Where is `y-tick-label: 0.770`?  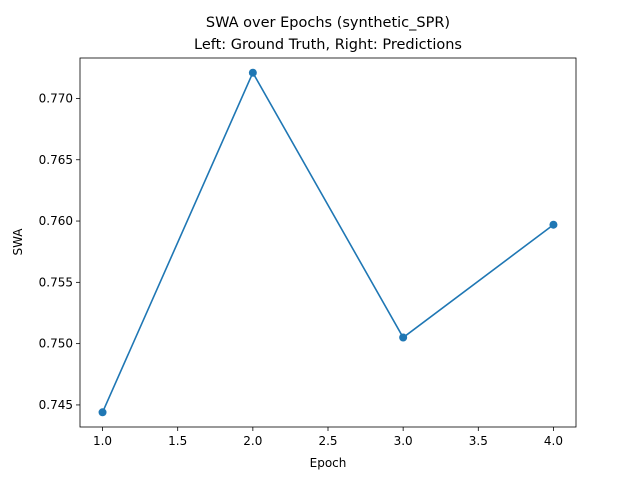
y-tick-label: 0.770 is located at coordinates (56, 98).